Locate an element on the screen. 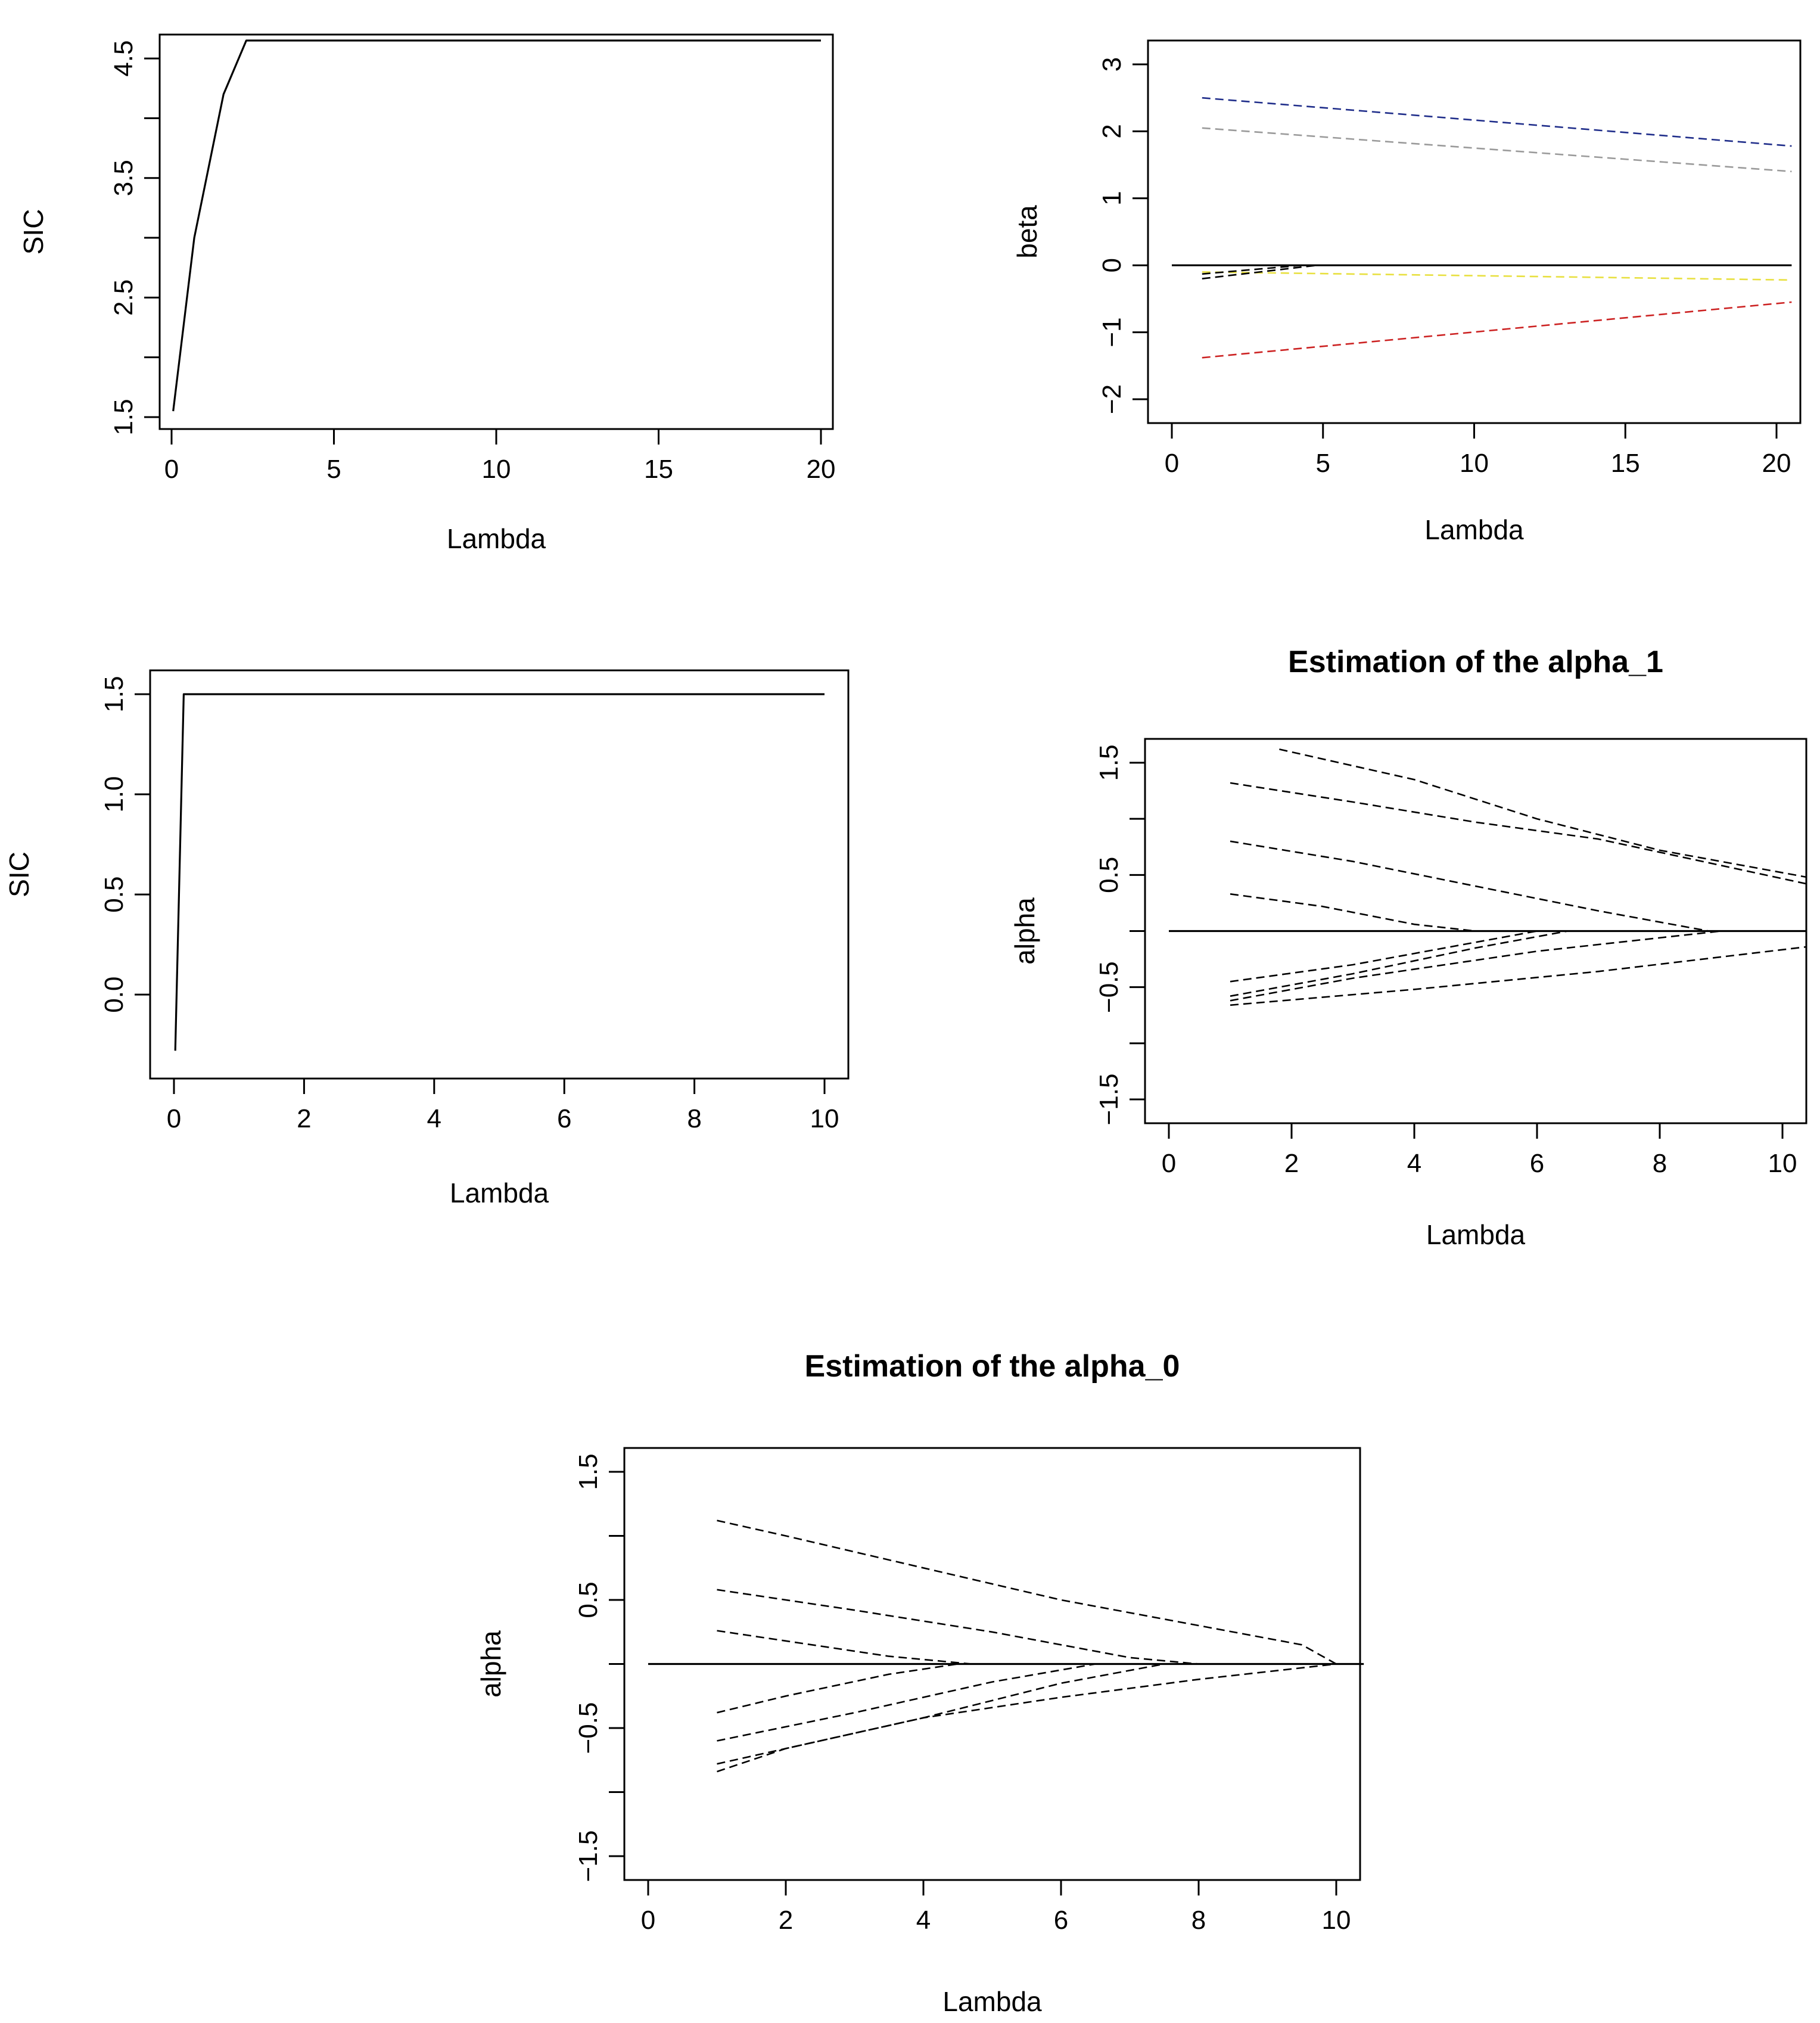 The image size is (1820, 2023). y-tick-label: −1 is located at coordinates (1112, 332).